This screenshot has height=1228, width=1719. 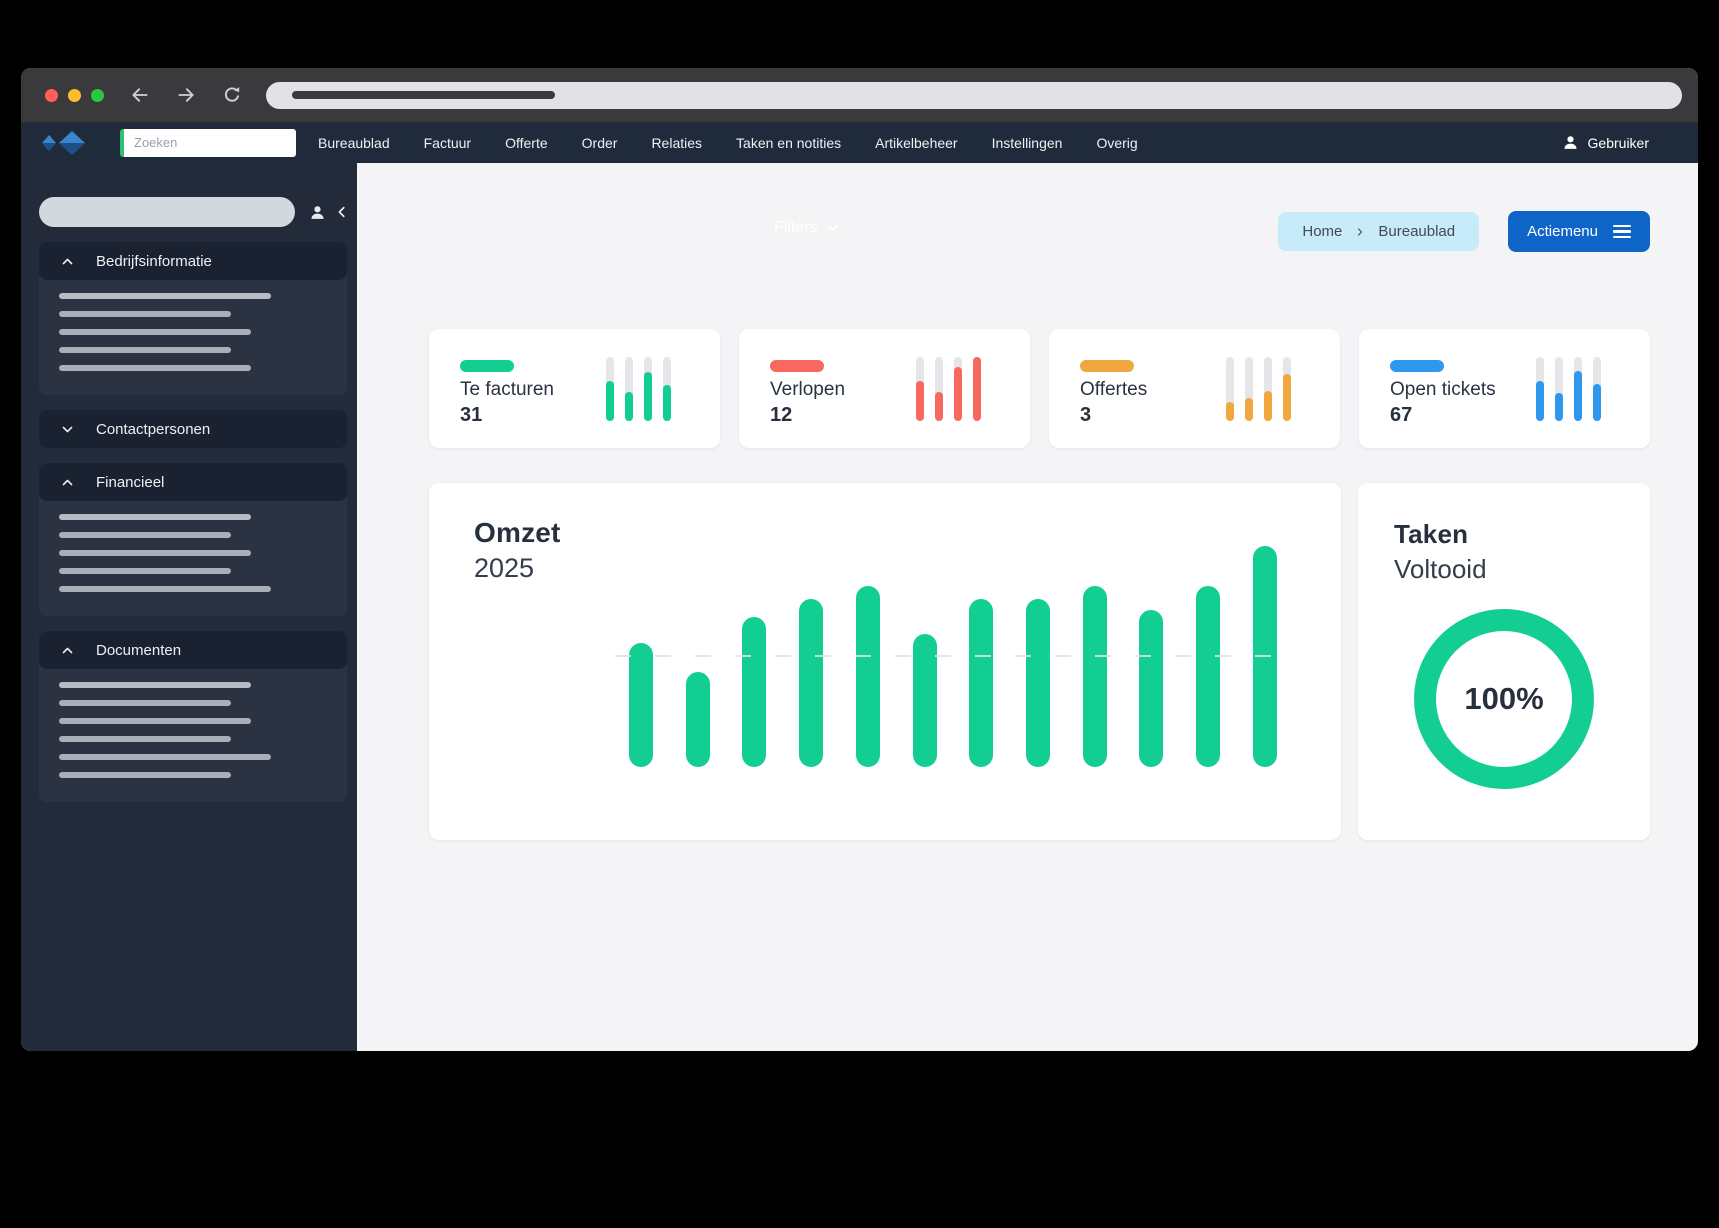 I want to click on nav-item-taken-en-notities: Taken en notities, so click(x=789, y=142).